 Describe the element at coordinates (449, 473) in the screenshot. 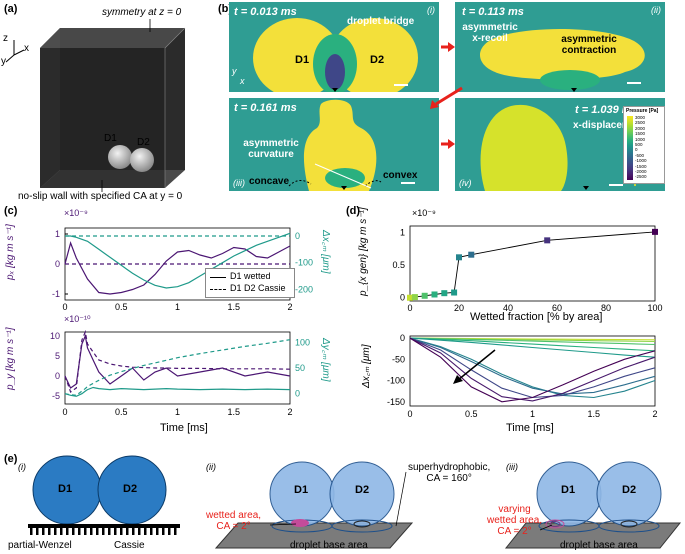

I see `e-superhydrophobic: superhydrophobic, CA = 160°` at that location.